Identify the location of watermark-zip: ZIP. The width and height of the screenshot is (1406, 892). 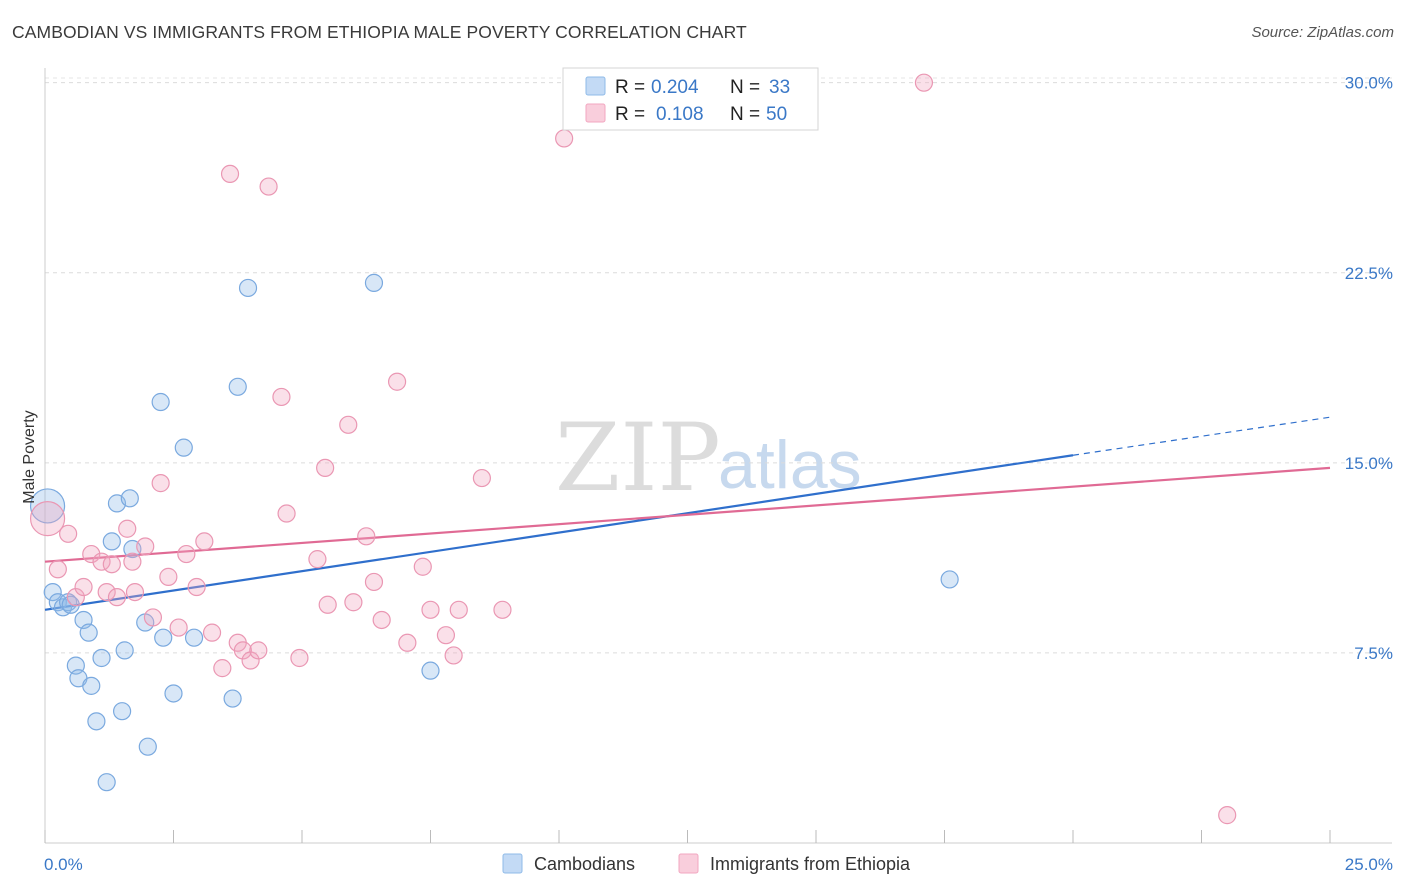
(638, 458).